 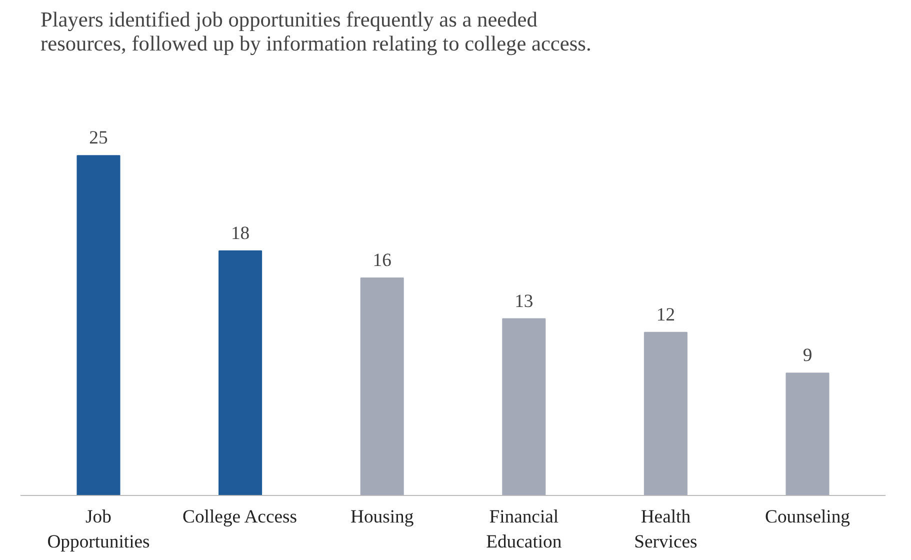 What do you see at coordinates (524, 301) in the screenshot?
I see `data-label: 13` at bounding box center [524, 301].